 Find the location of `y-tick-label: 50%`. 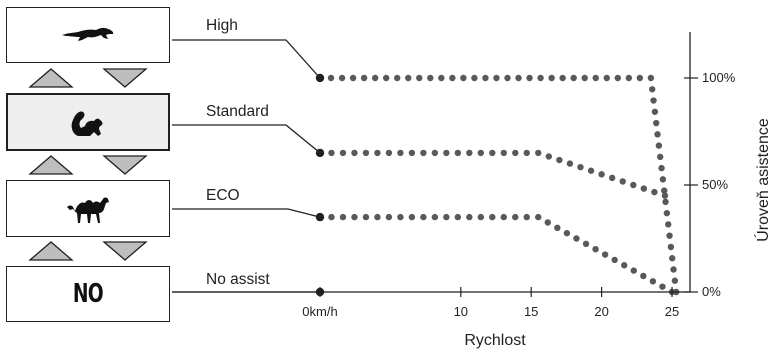

y-tick-label: 50% is located at coordinates (715, 184).